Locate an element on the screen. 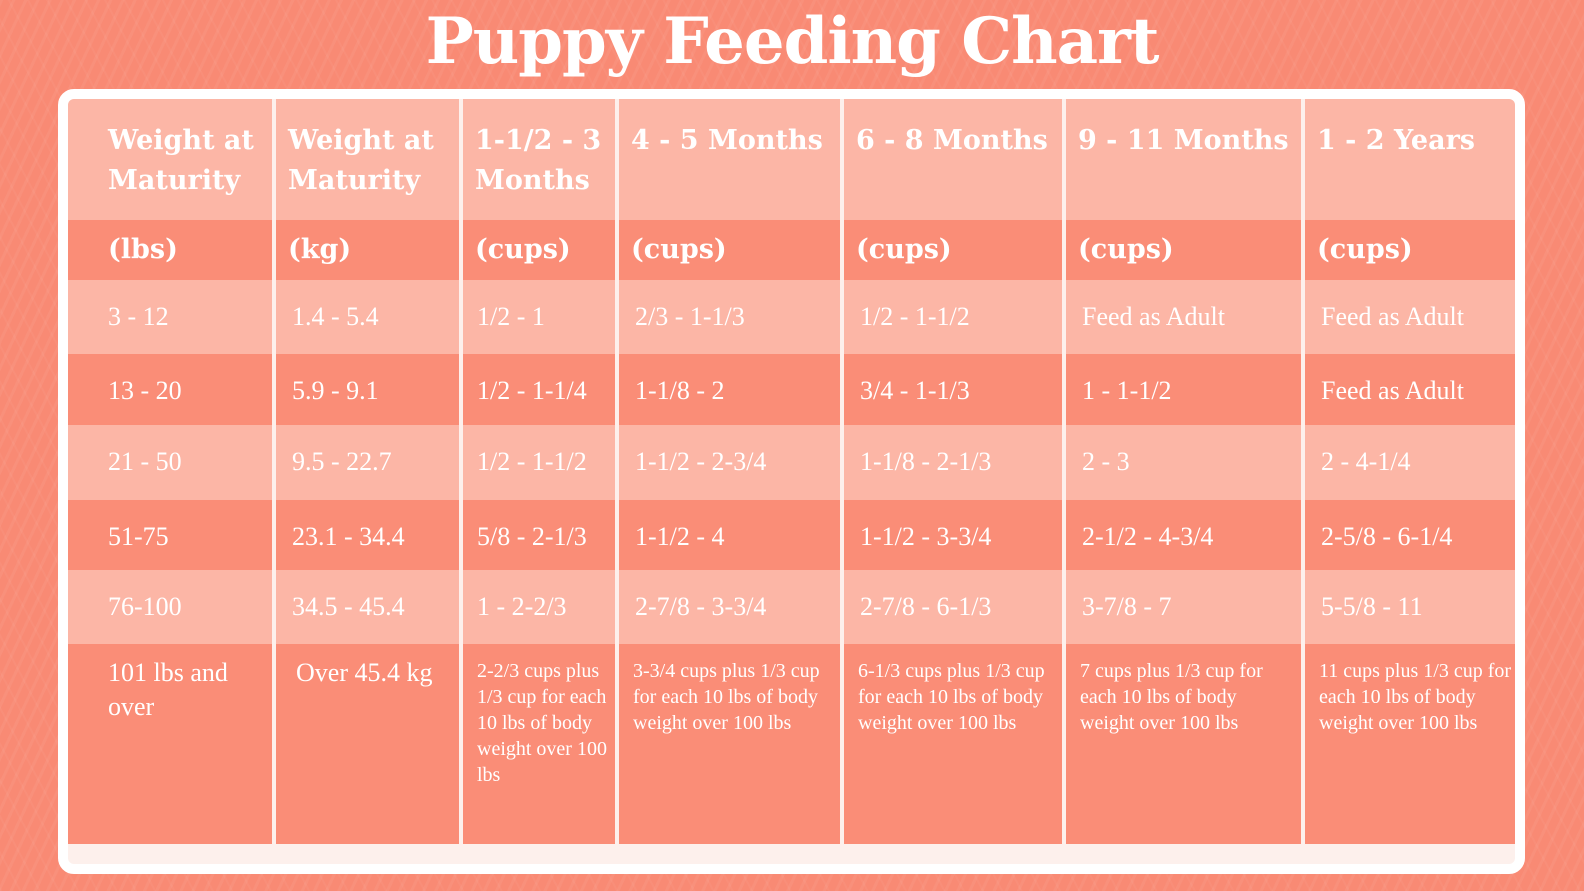 This screenshot has width=1584, height=891. unit-cell-4: (cups) is located at coordinates (953, 250).